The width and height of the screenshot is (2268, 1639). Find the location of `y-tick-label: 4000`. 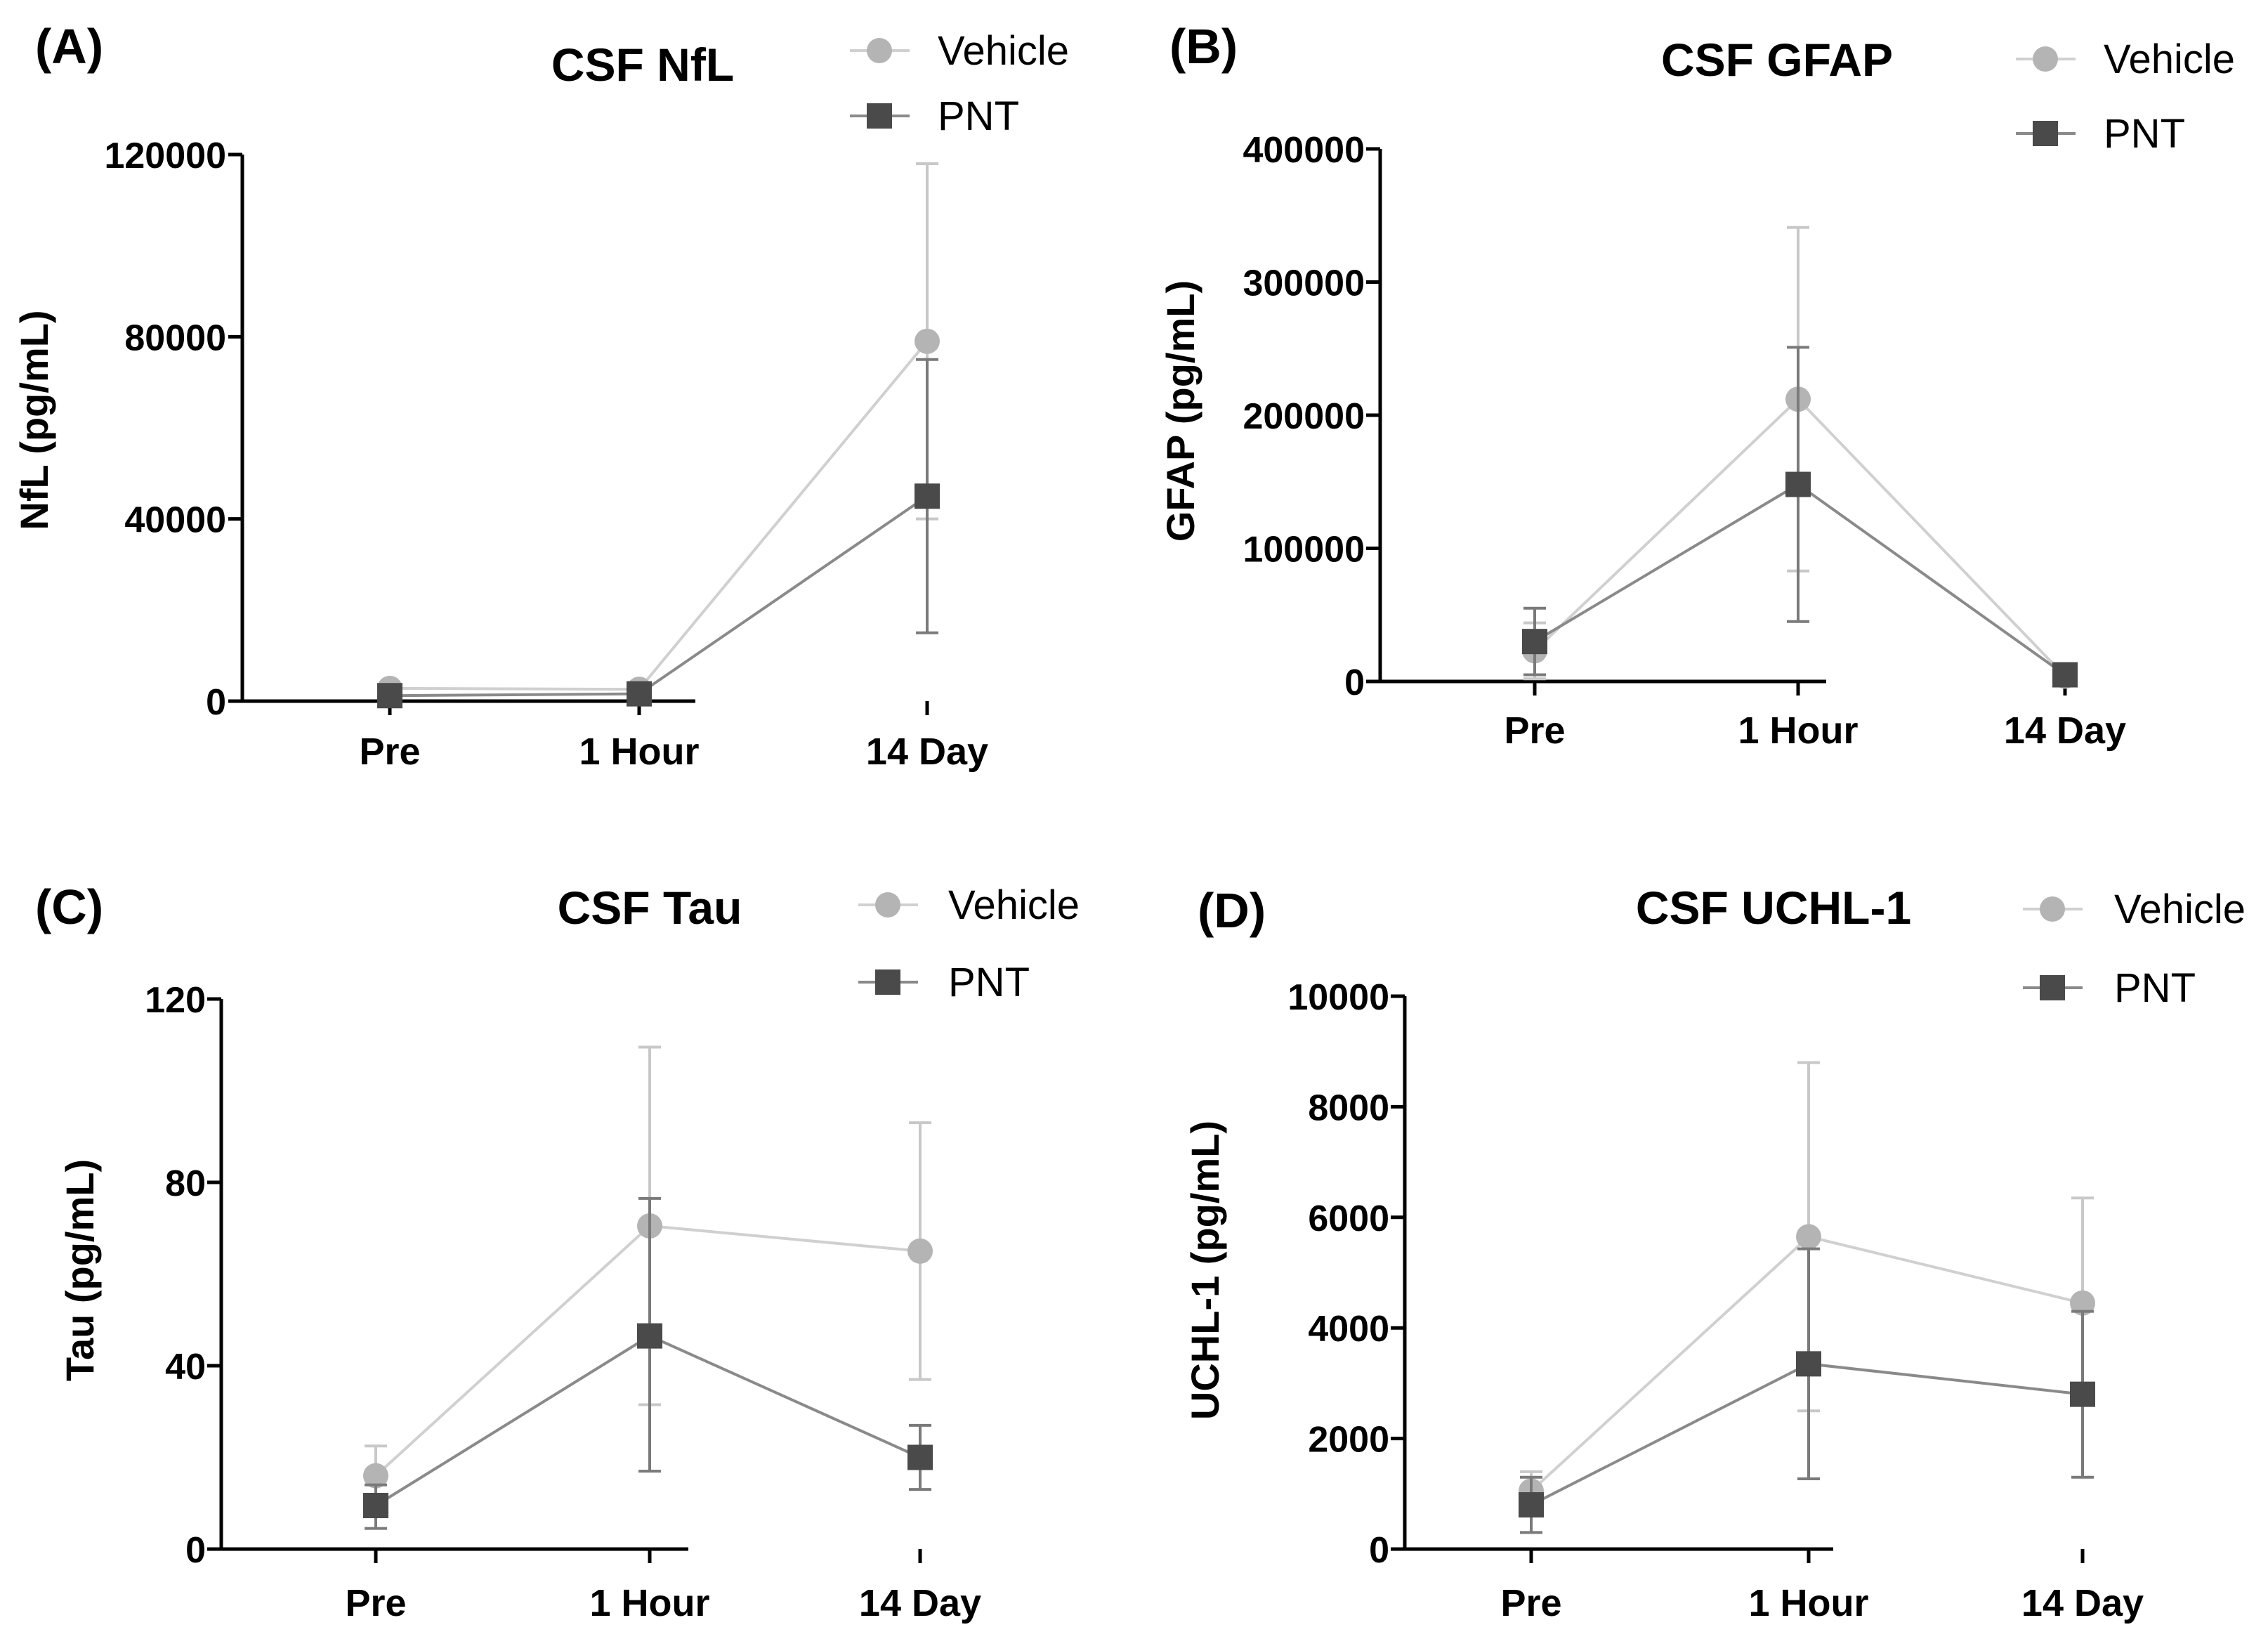

y-tick-label: 4000 is located at coordinates (1348, 1329).